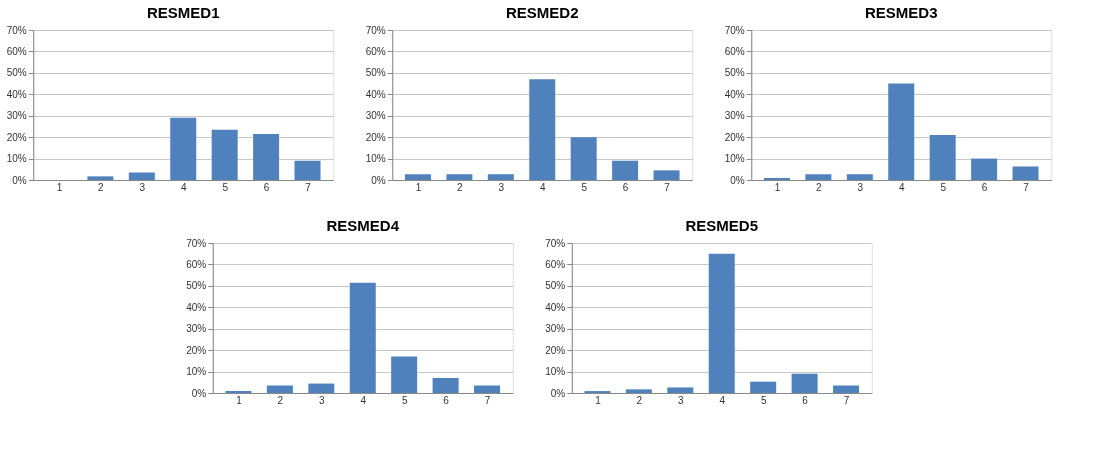 The height and width of the screenshot is (462, 1103). I want to click on chart-title: RESMED4, so click(363, 225).